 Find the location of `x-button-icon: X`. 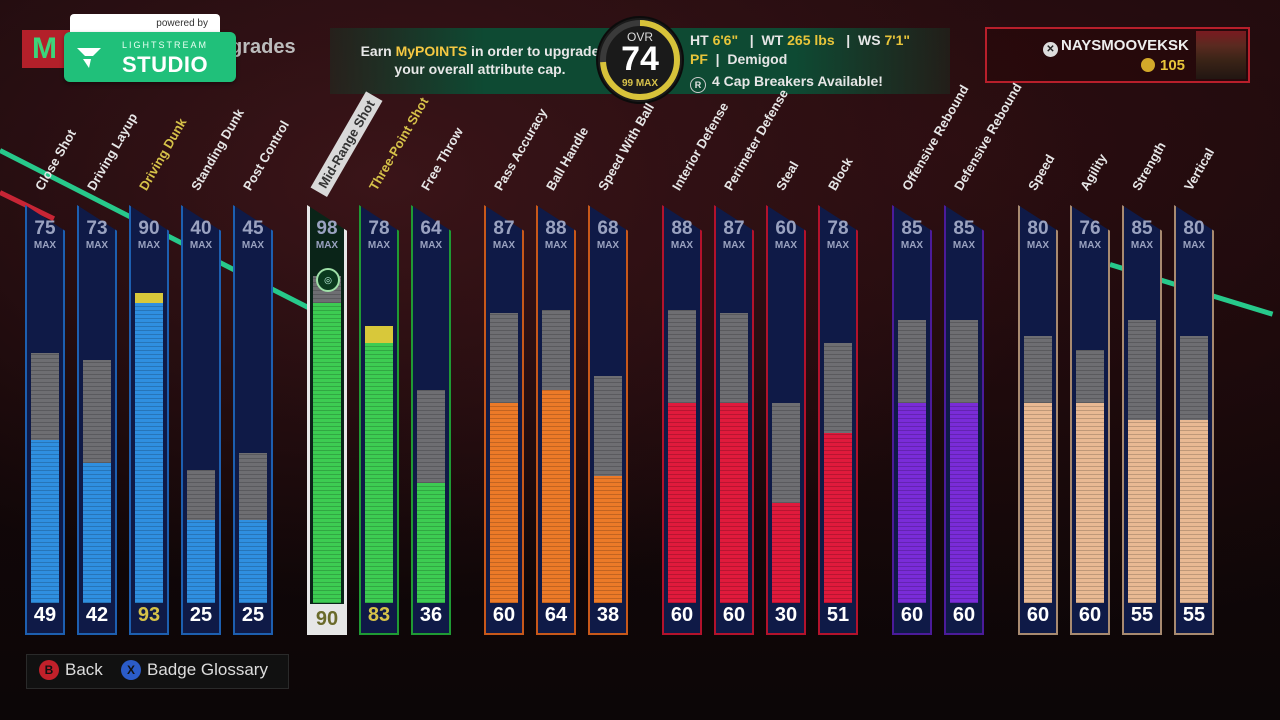

x-button-icon: X is located at coordinates (131, 670).